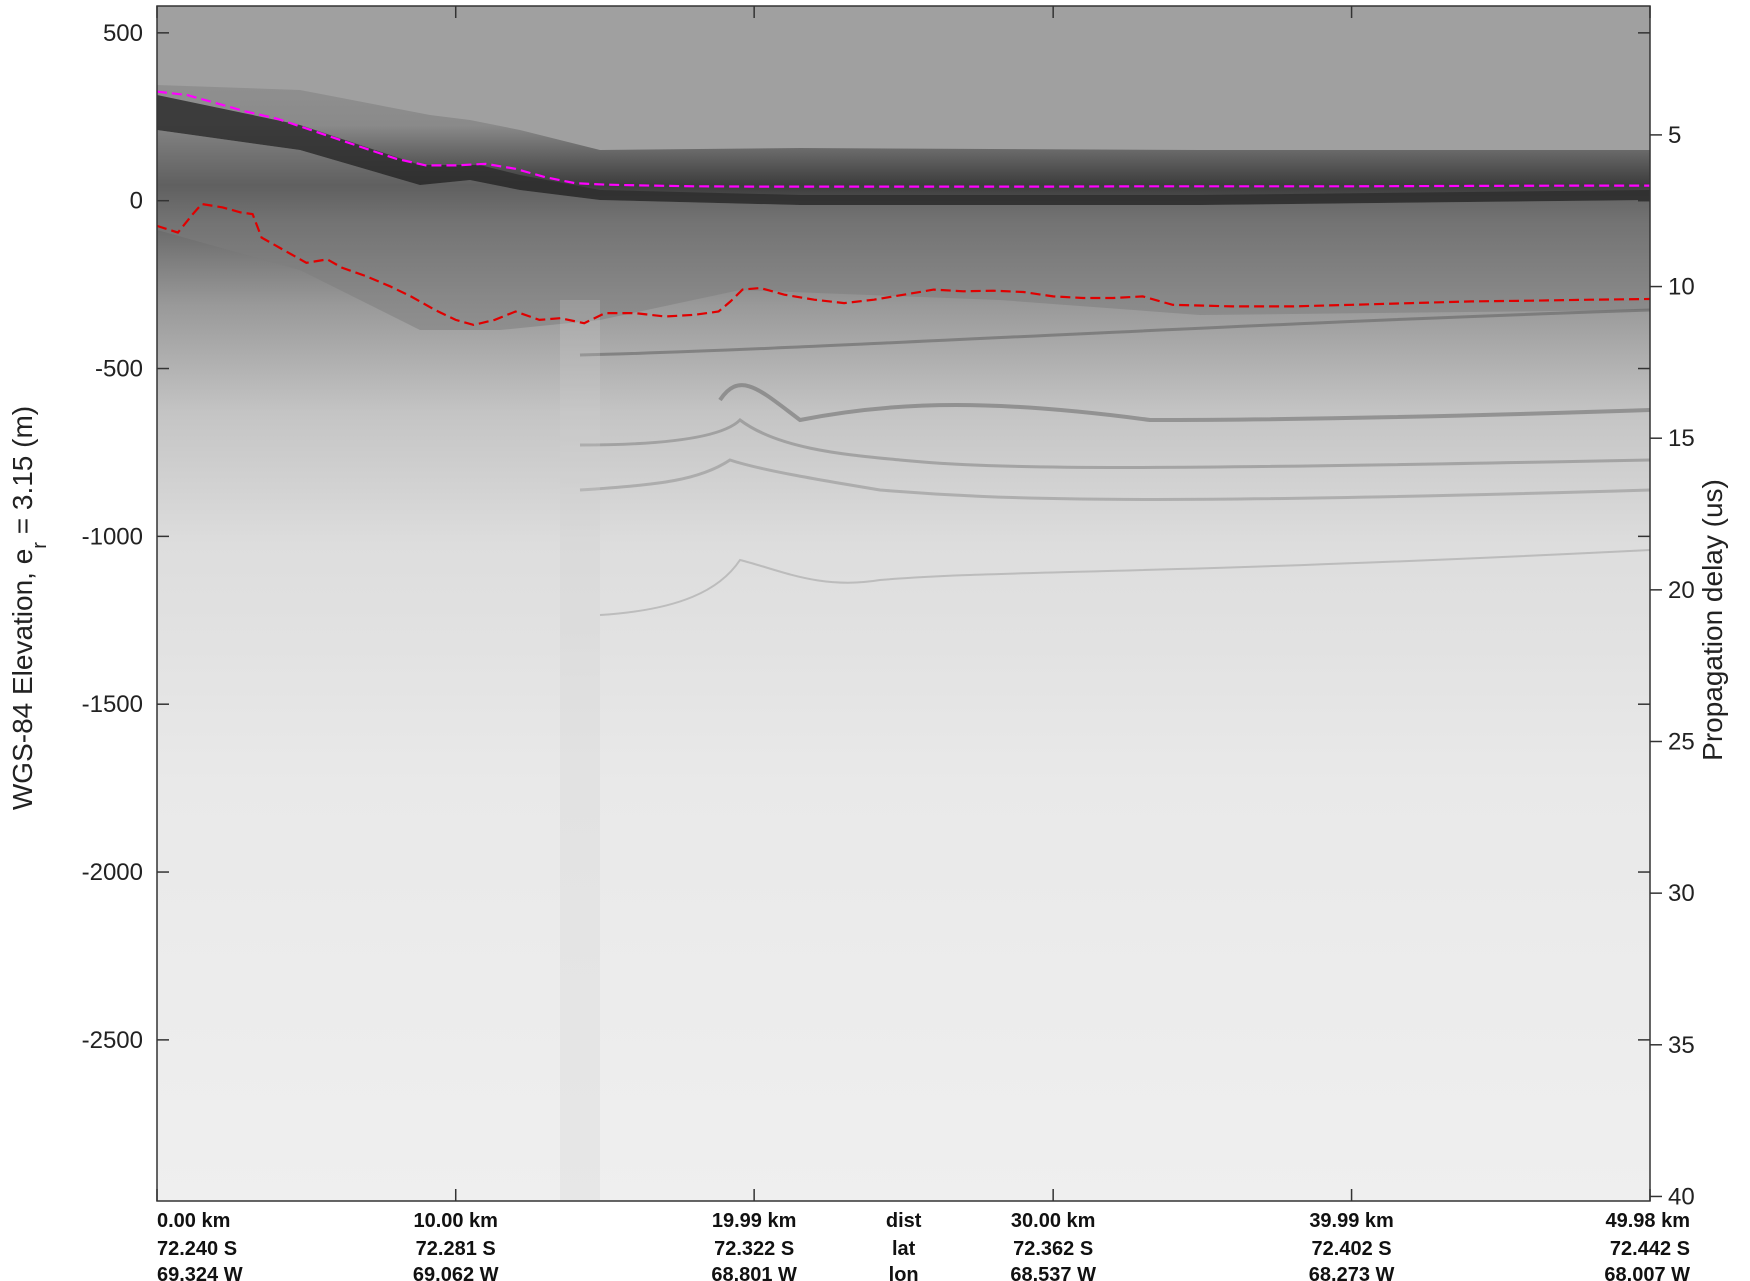 The height and width of the screenshot is (1281, 1750). What do you see at coordinates (1053, 1221) in the screenshot?
I see `x-tick-label: 30.00 km` at bounding box center [1053, 1221].